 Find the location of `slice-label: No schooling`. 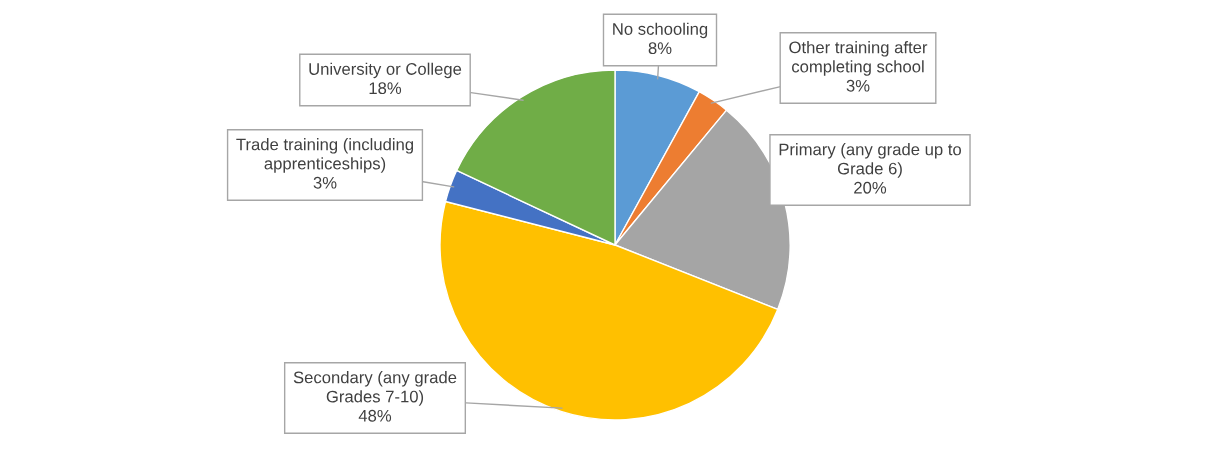

slice-label: No schooling is located at coordinates (660, 30).